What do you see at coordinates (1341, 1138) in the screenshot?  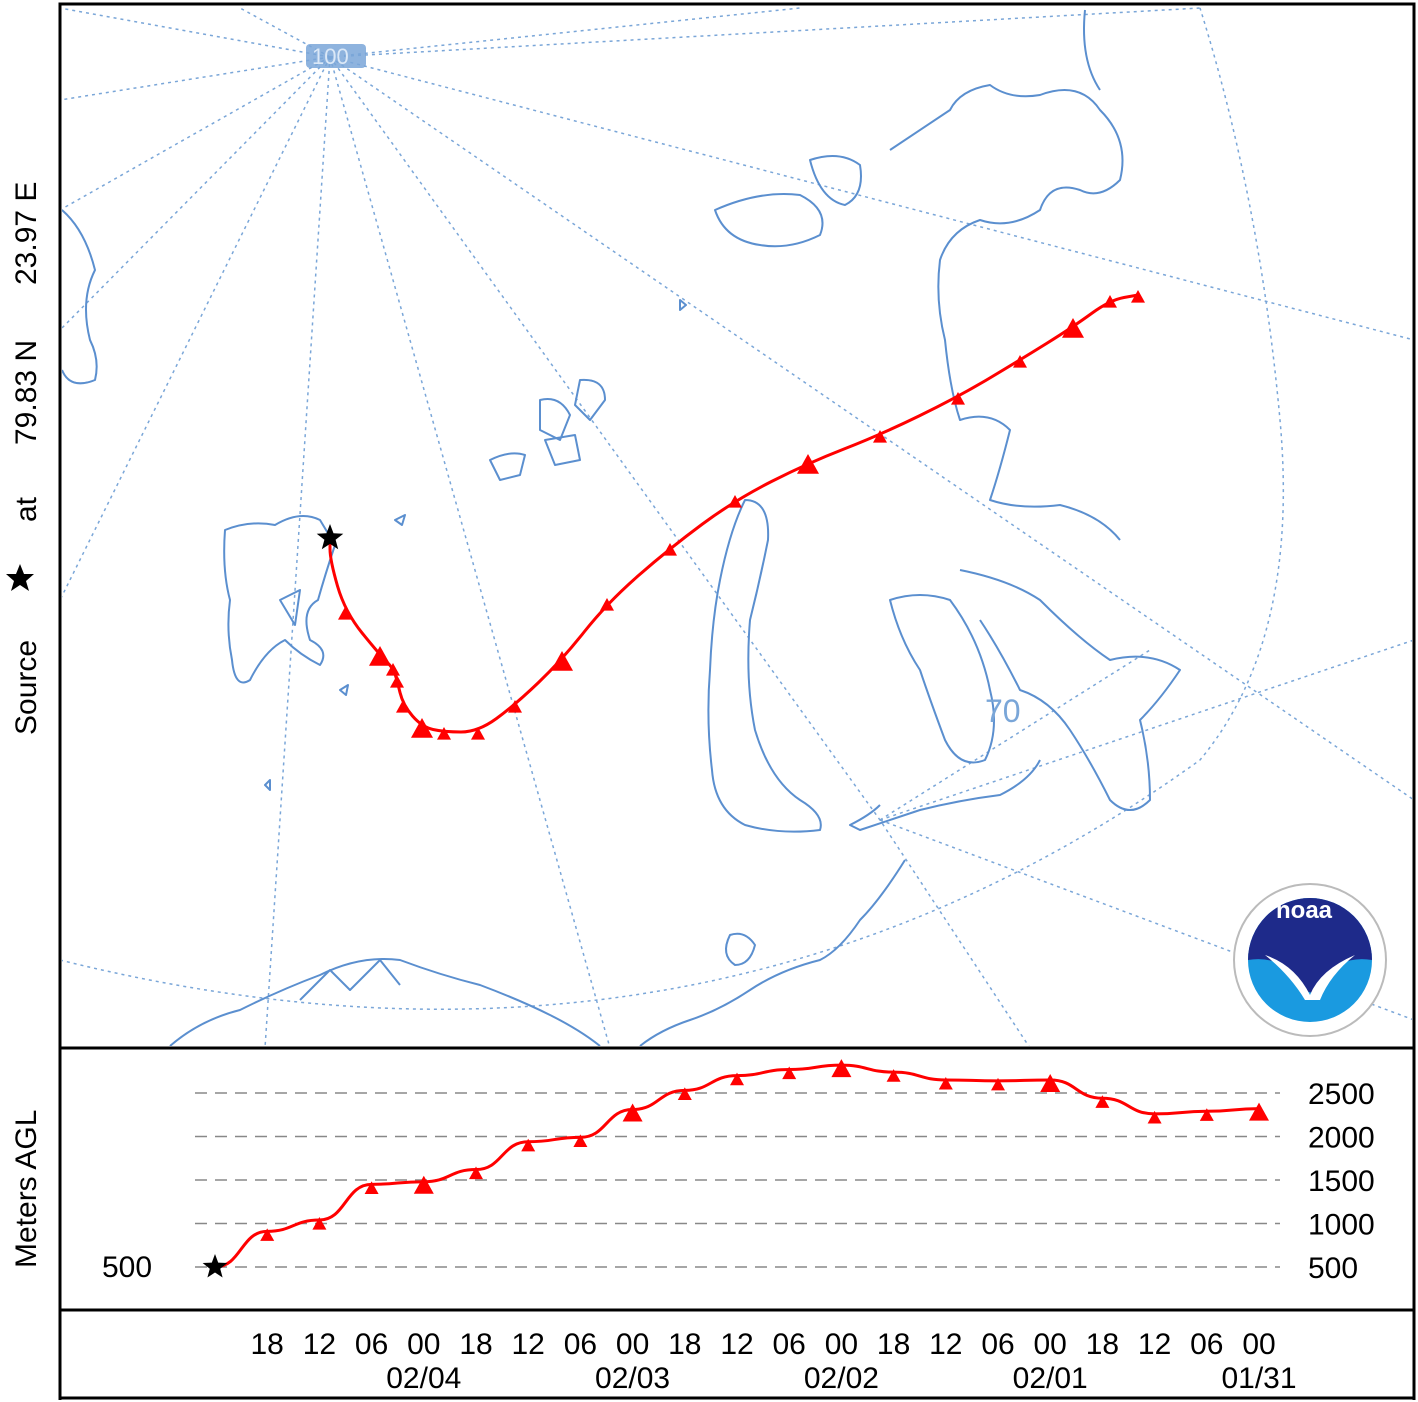 I see `y-tick-label: 2000` at bounding box center [1341, 1138].